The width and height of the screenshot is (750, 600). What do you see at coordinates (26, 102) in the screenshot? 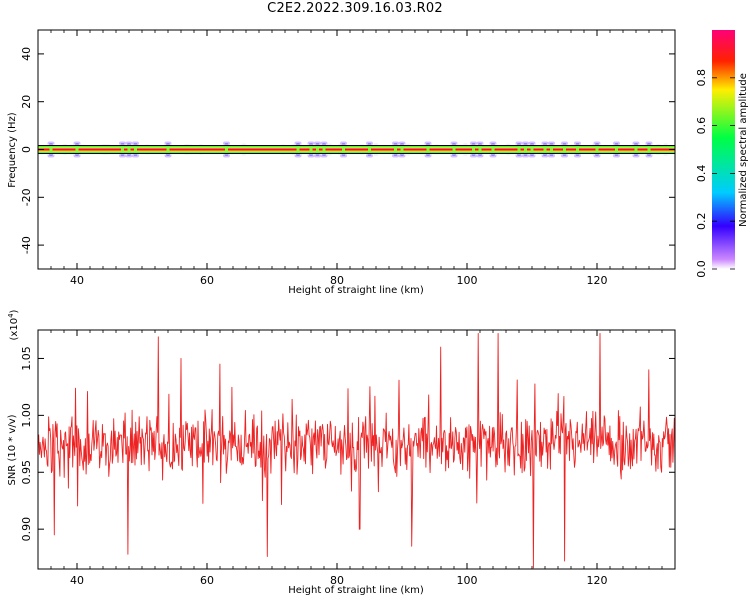
I see `y-tick-label: 20` at bounding box center [26, 102].